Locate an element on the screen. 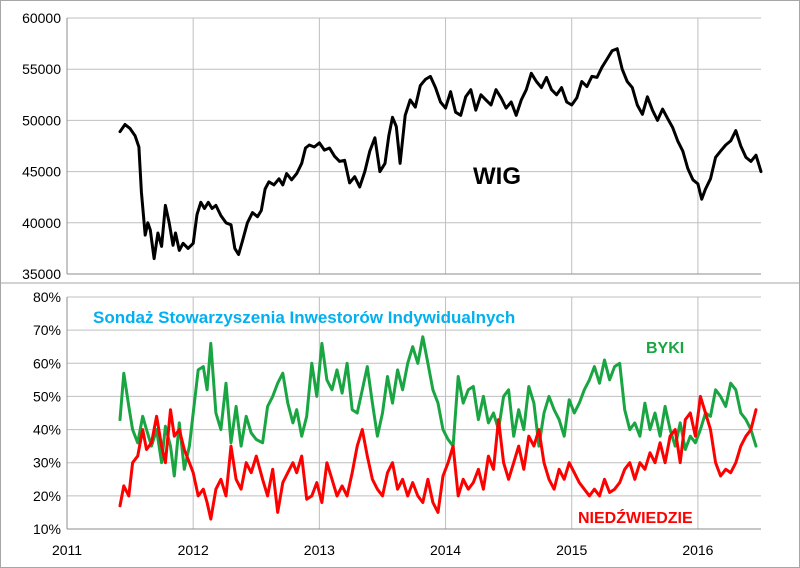 This screenshot has height=568, width=800. x-tick-label: 2012 is located at coordinates (193, 550).